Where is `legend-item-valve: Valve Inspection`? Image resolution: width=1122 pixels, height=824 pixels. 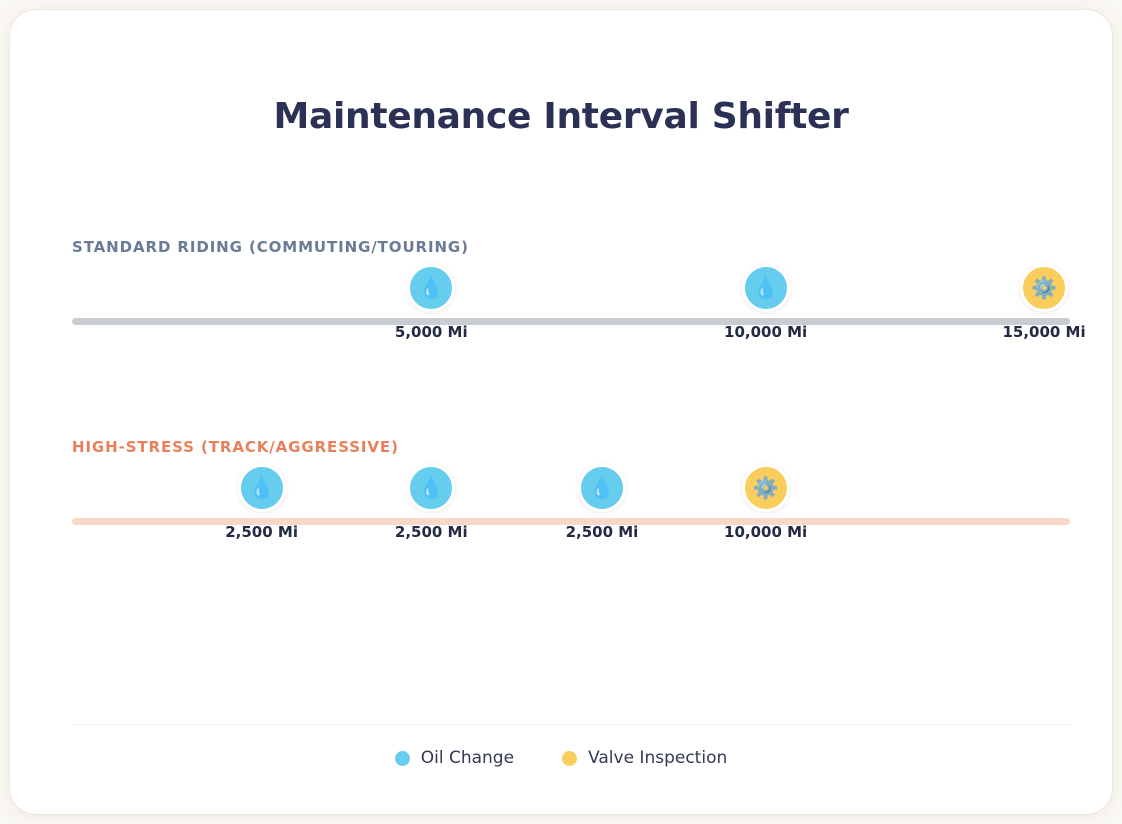
legend-item-valve: Valve Inspection is located at coordinates (644, 758).